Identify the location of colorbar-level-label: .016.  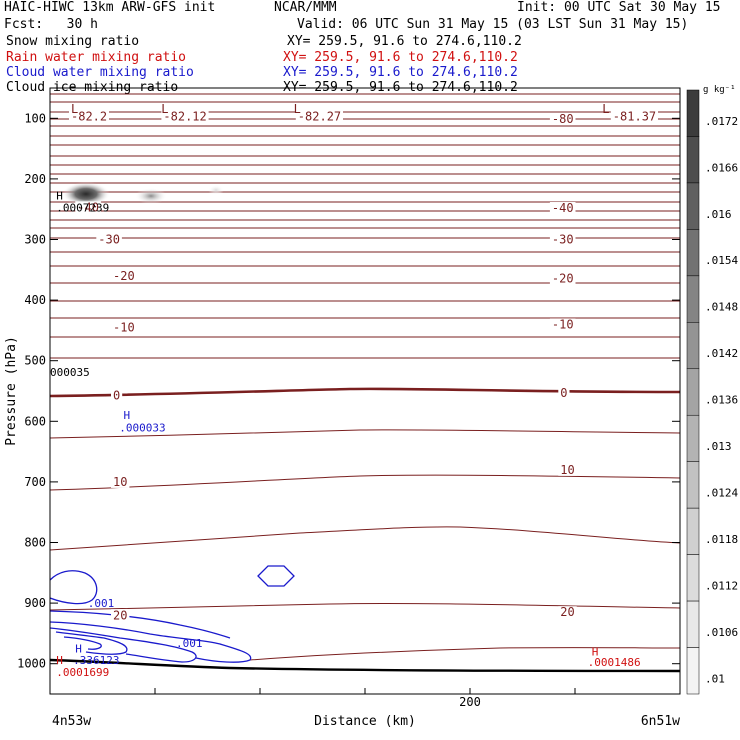
(718, 214).